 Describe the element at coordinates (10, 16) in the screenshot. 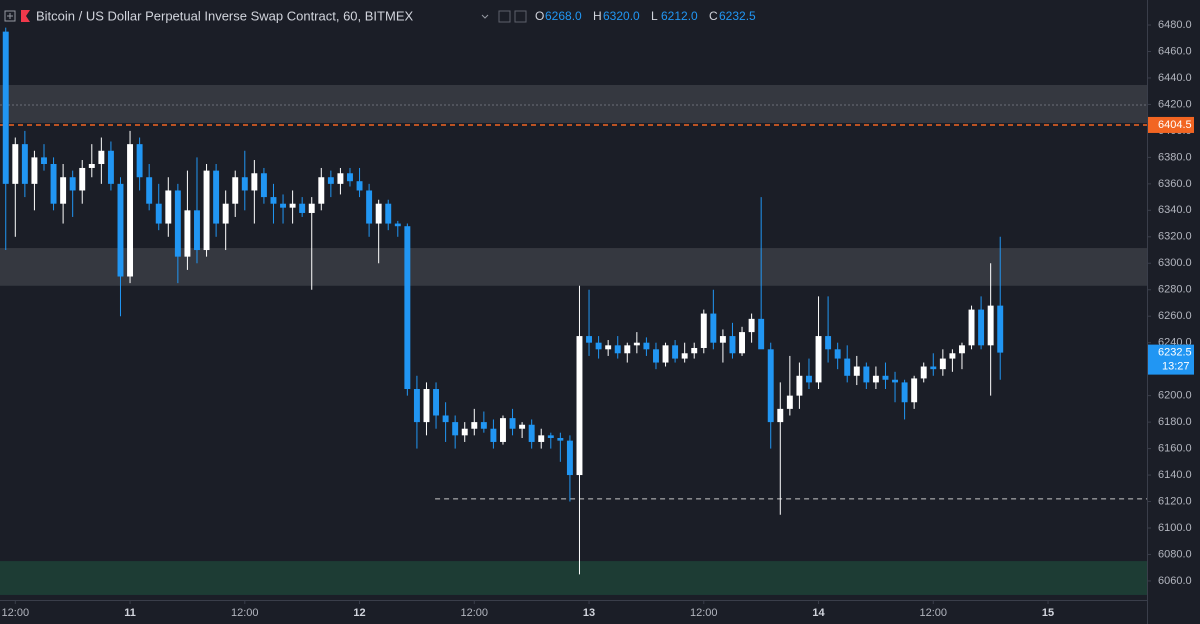

I see `expand-icon` at that location.